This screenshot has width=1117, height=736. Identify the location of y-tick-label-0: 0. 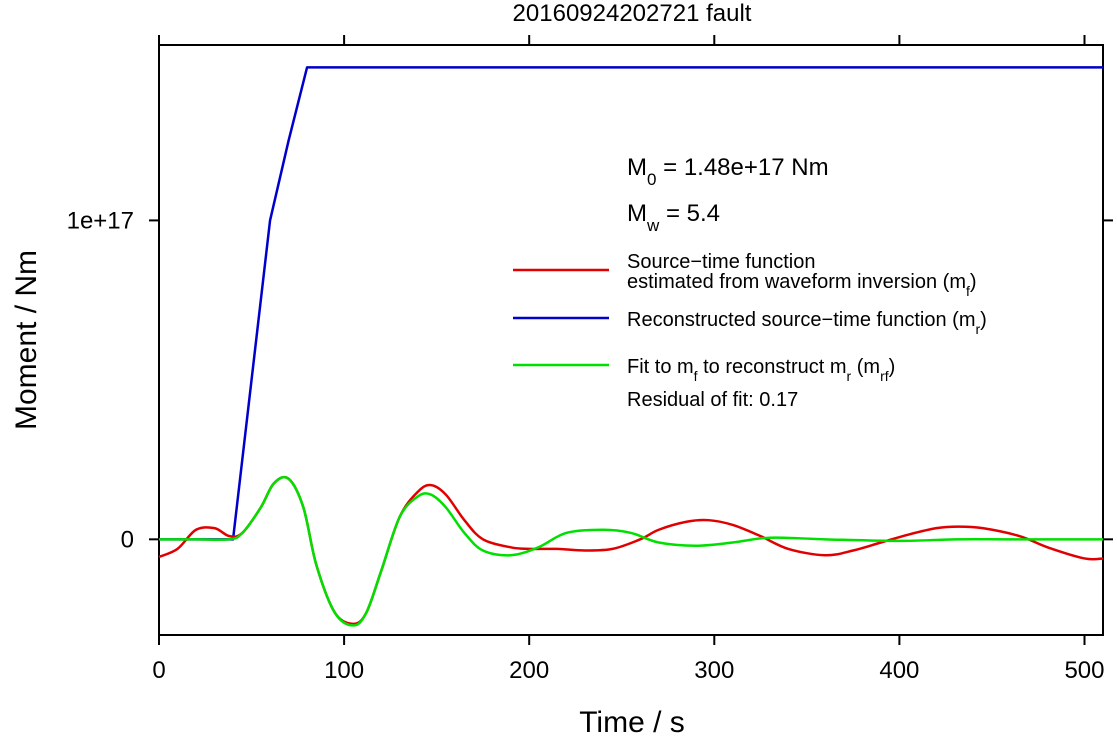
(127, 539).